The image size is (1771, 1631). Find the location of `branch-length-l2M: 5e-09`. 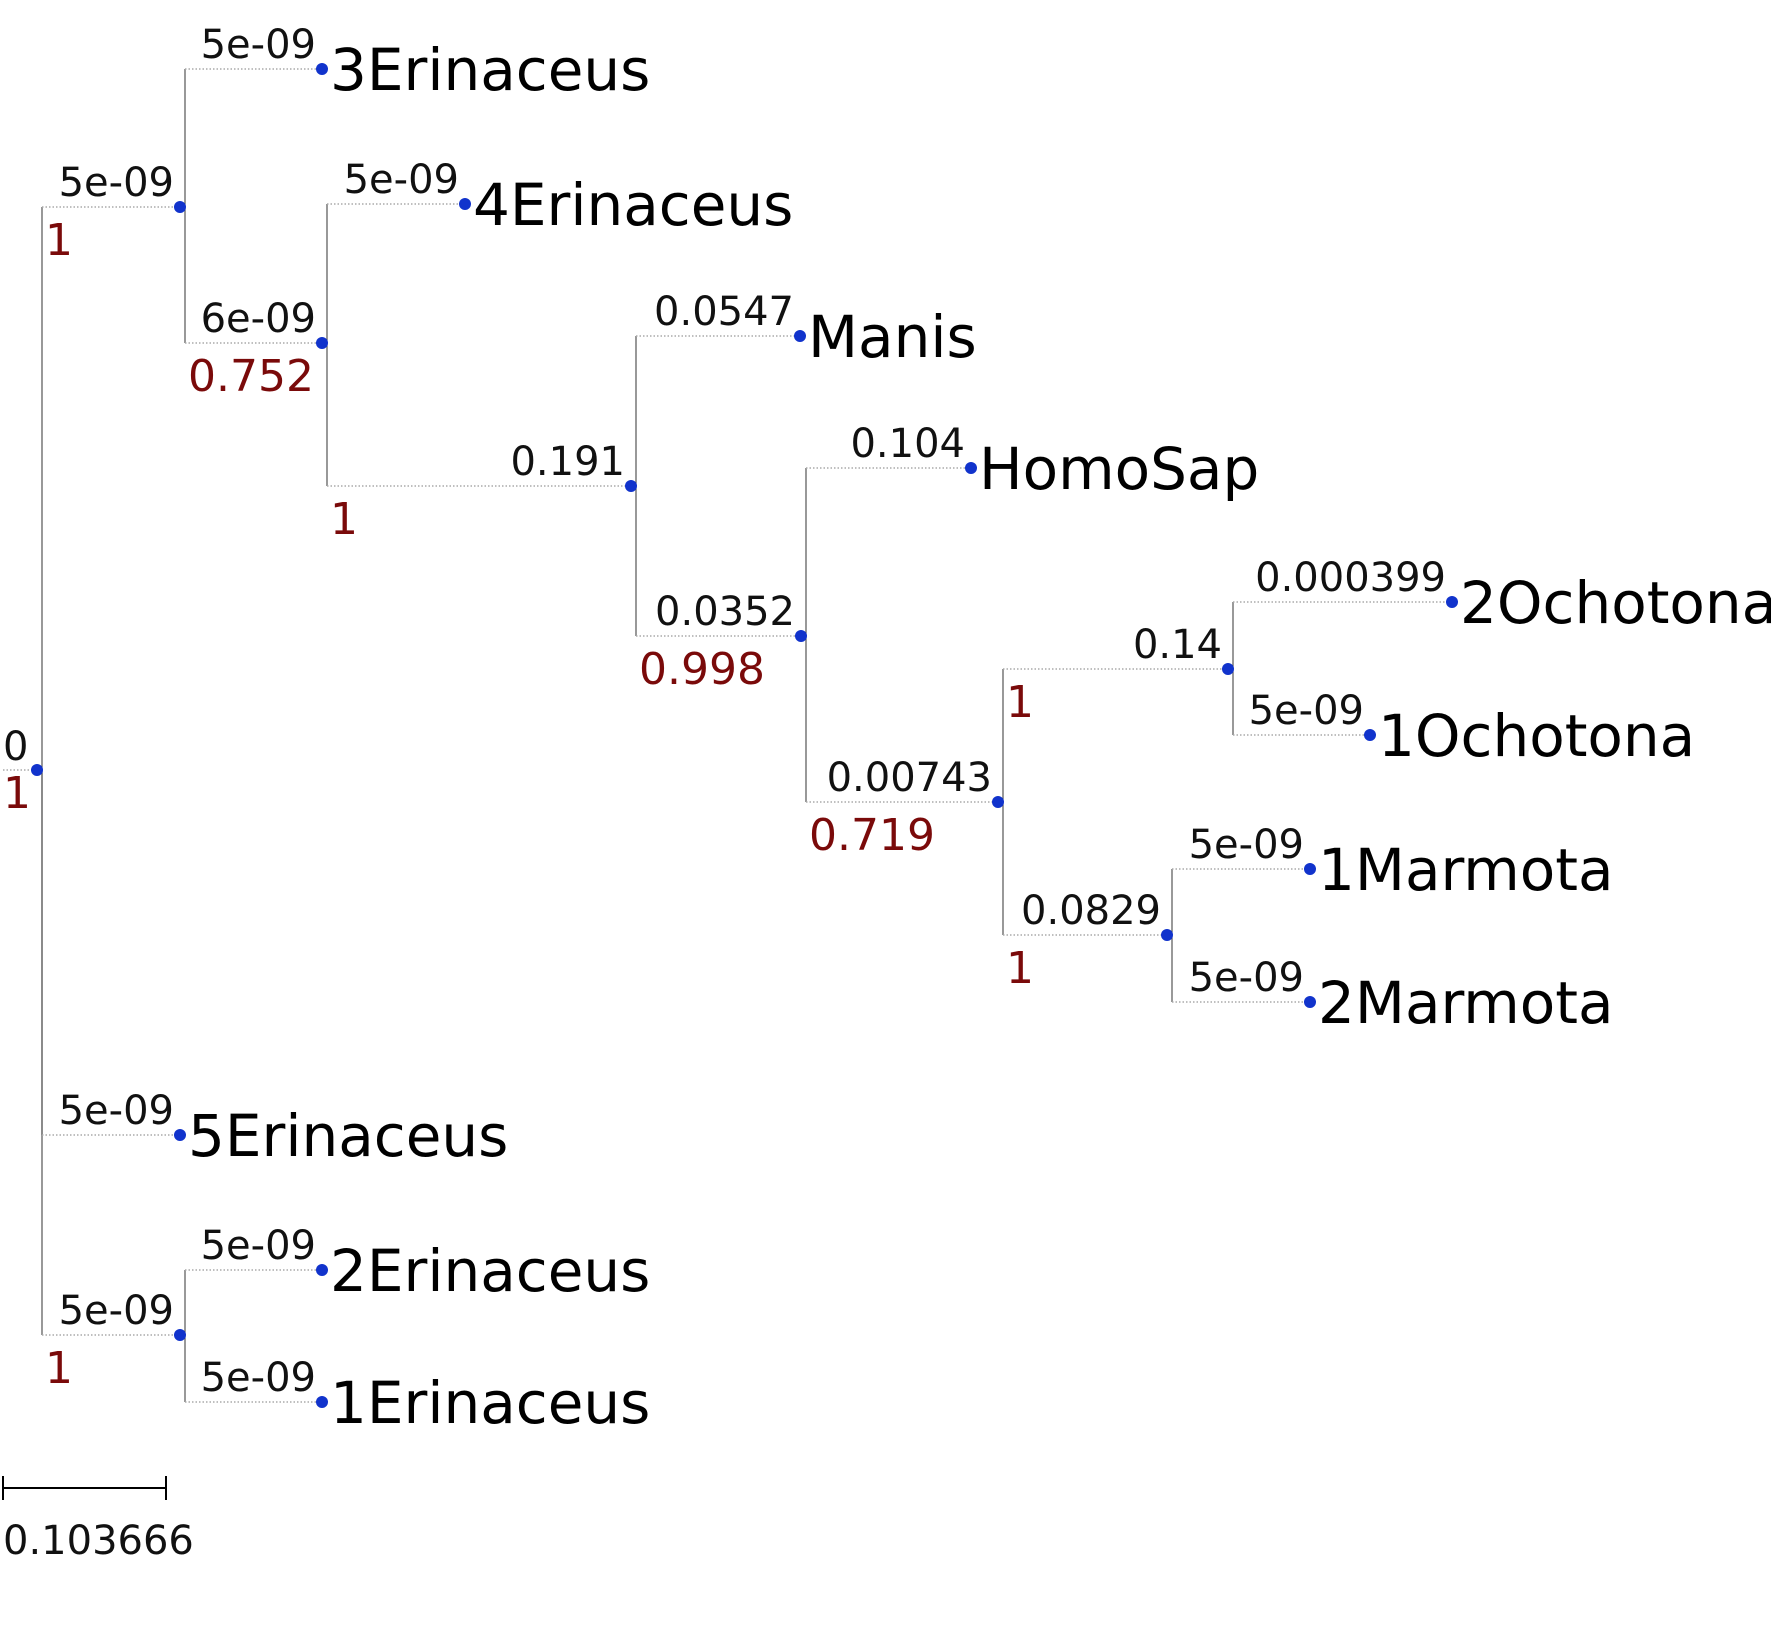

branch-length-l2M: 5e-09 is located at coordinates (1246, 978).